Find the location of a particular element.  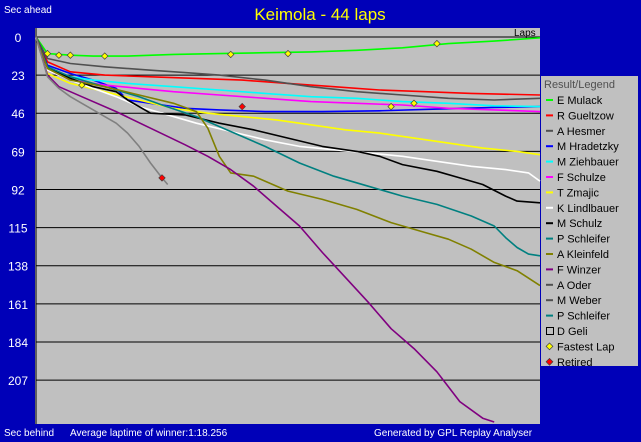

y-bottom-label: Sec behind is located at coordinates (29, 433).